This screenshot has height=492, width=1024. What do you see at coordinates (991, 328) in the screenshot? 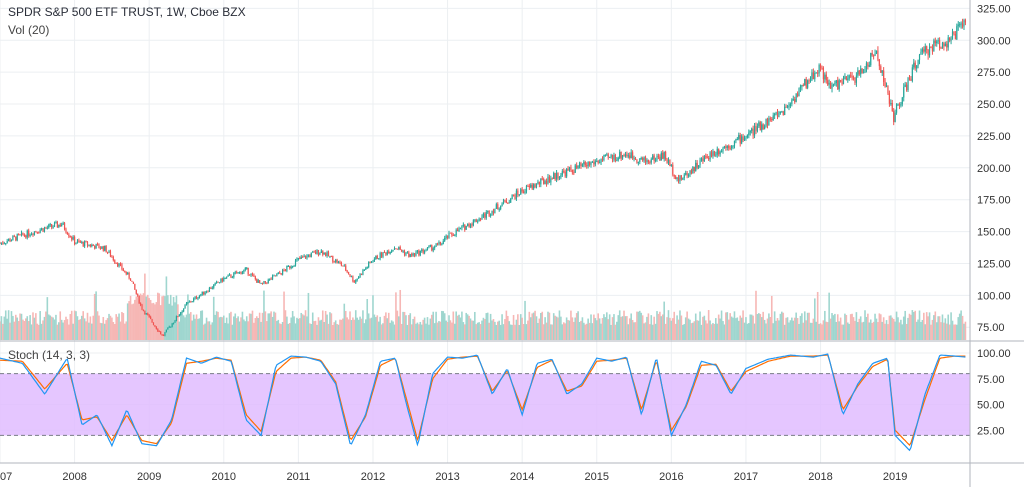
I see `y-tick-label: 75.00` at bounding box center [991, 328].